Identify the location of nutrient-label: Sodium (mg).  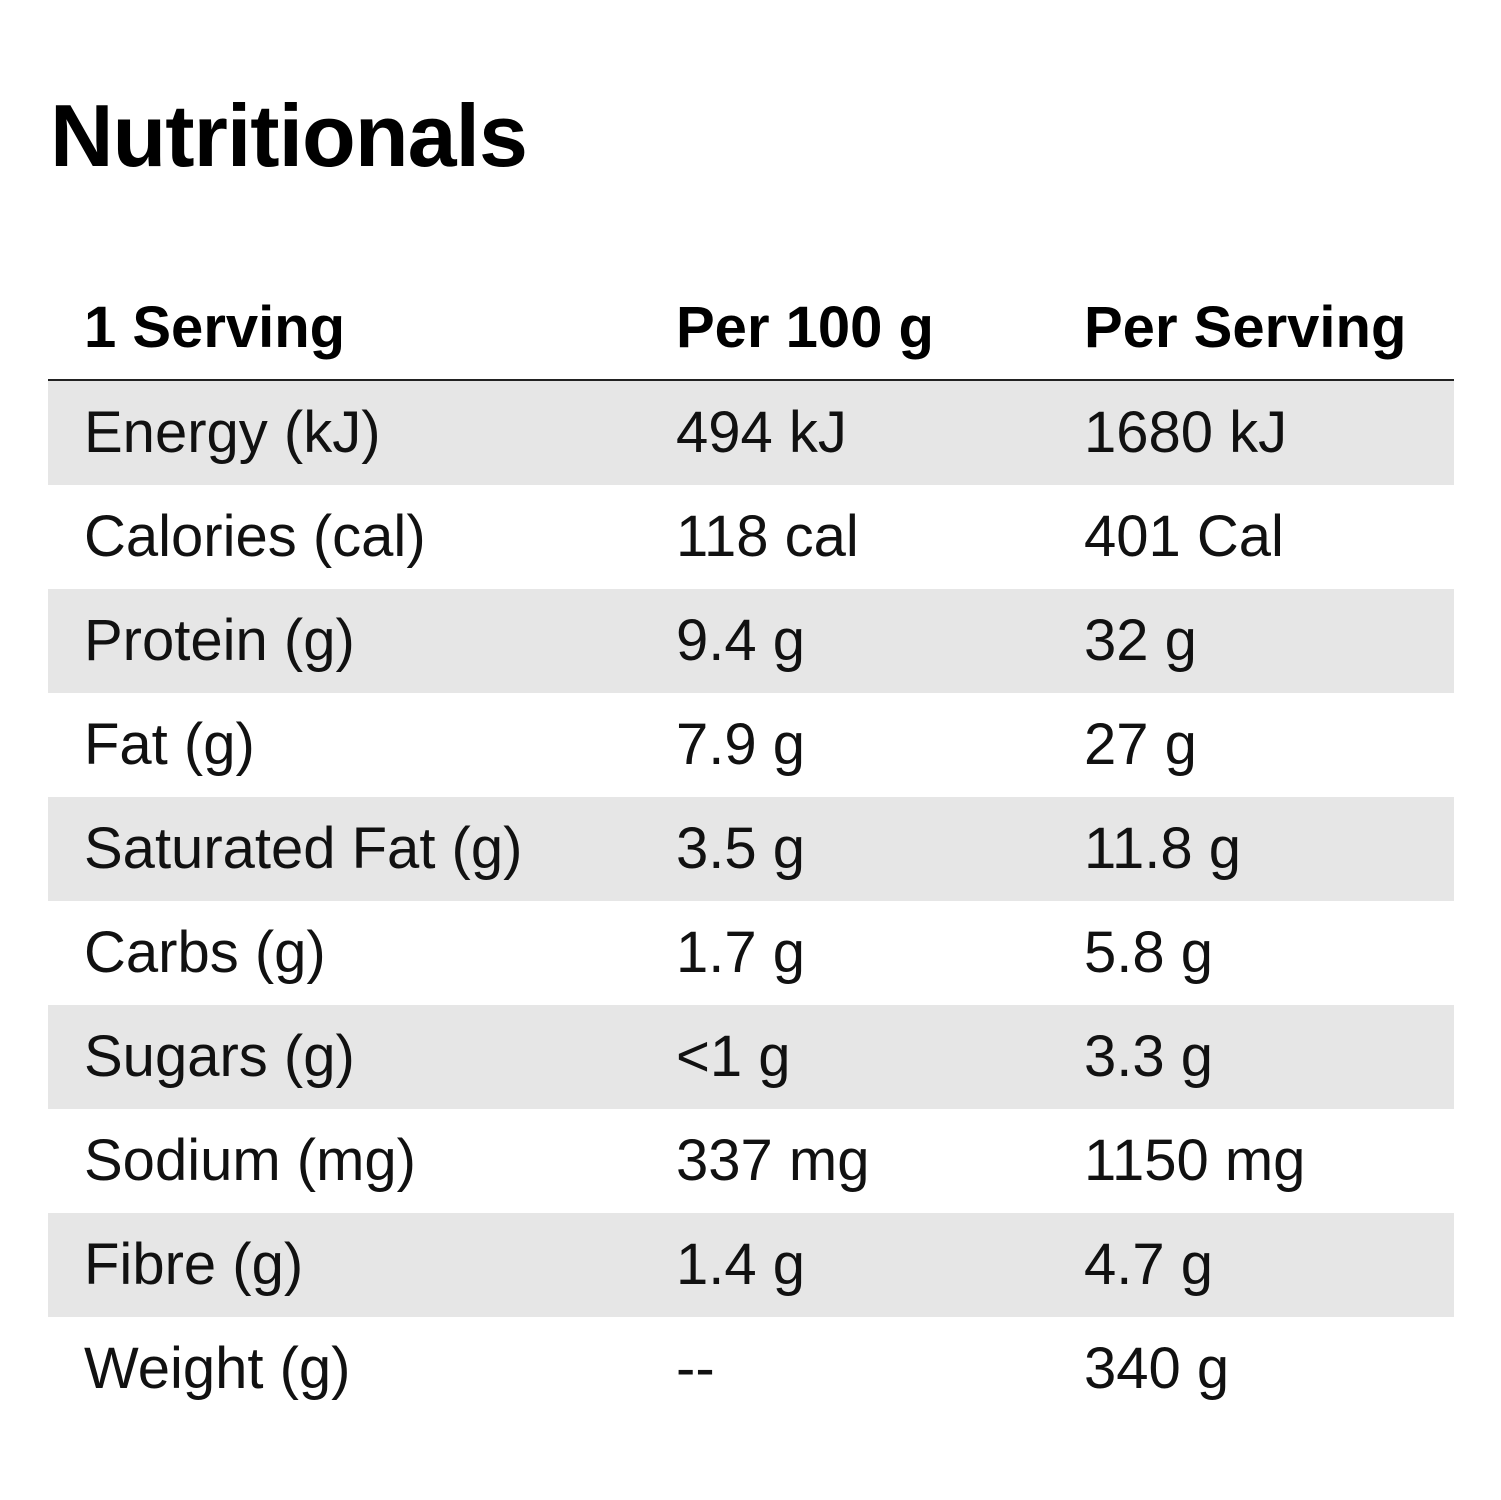
(250, 1160).